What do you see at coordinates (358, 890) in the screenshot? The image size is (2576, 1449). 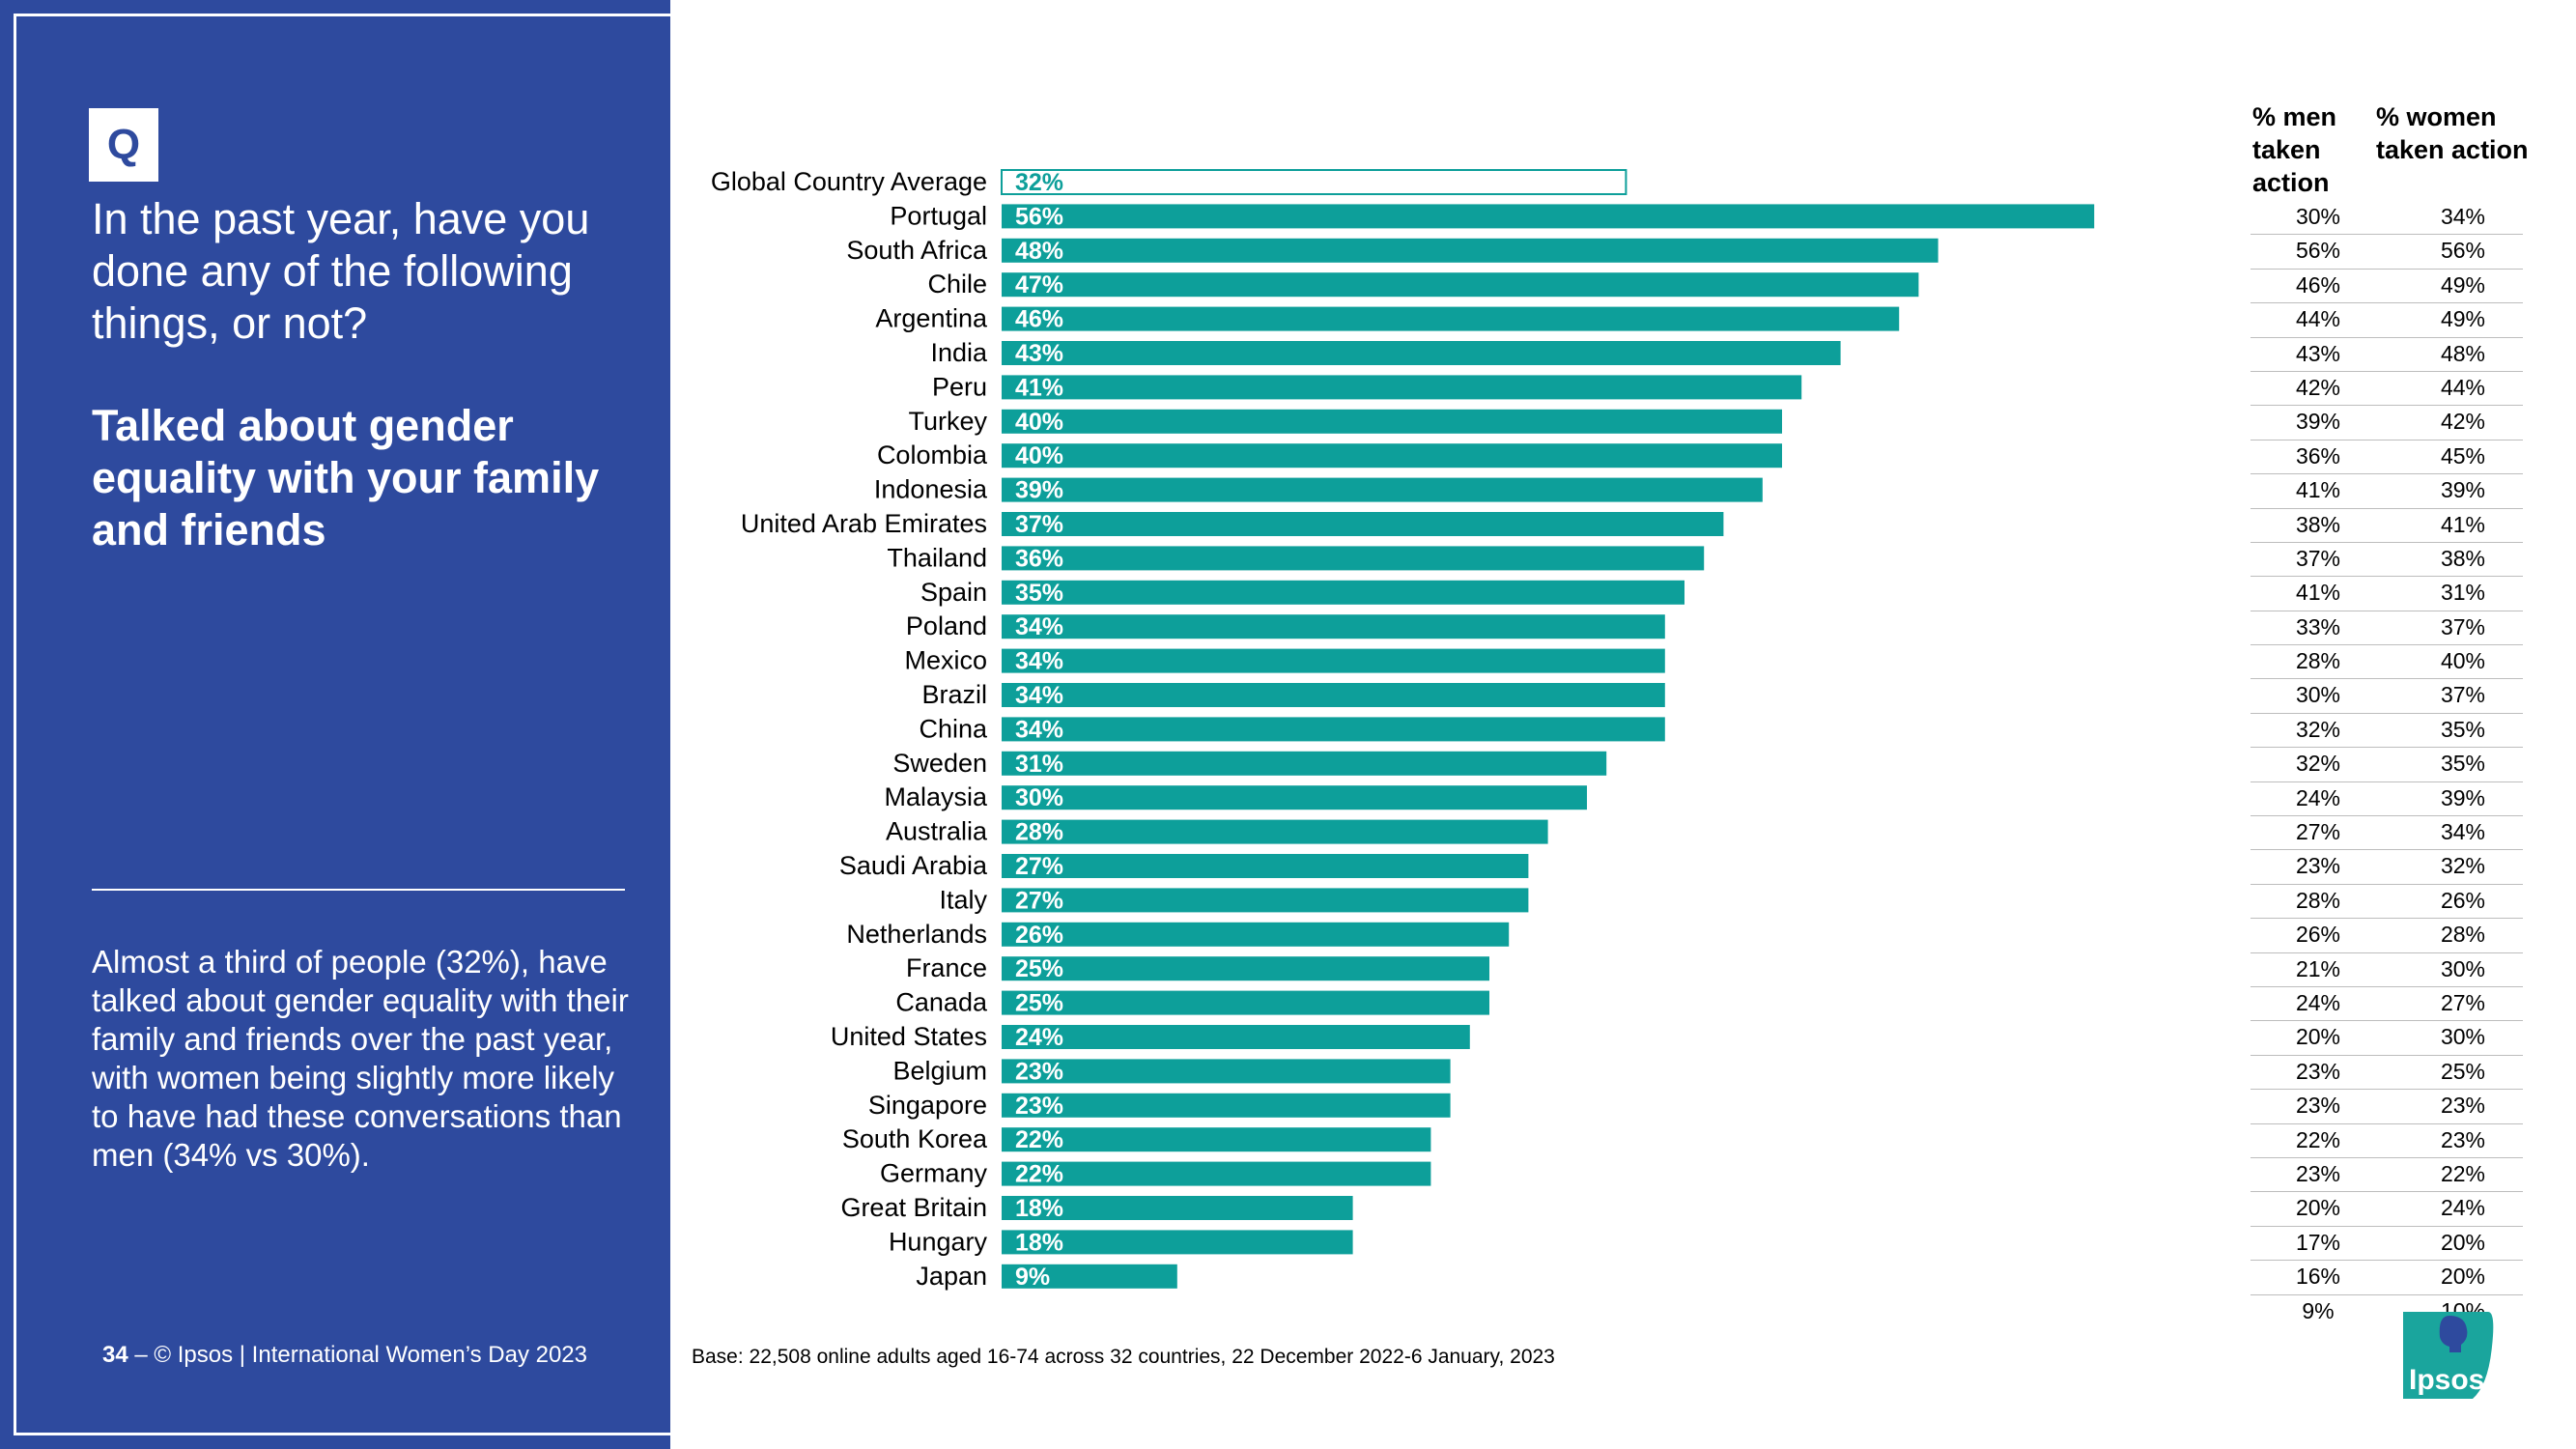 I see `divider` at bounding box center [358, 890].